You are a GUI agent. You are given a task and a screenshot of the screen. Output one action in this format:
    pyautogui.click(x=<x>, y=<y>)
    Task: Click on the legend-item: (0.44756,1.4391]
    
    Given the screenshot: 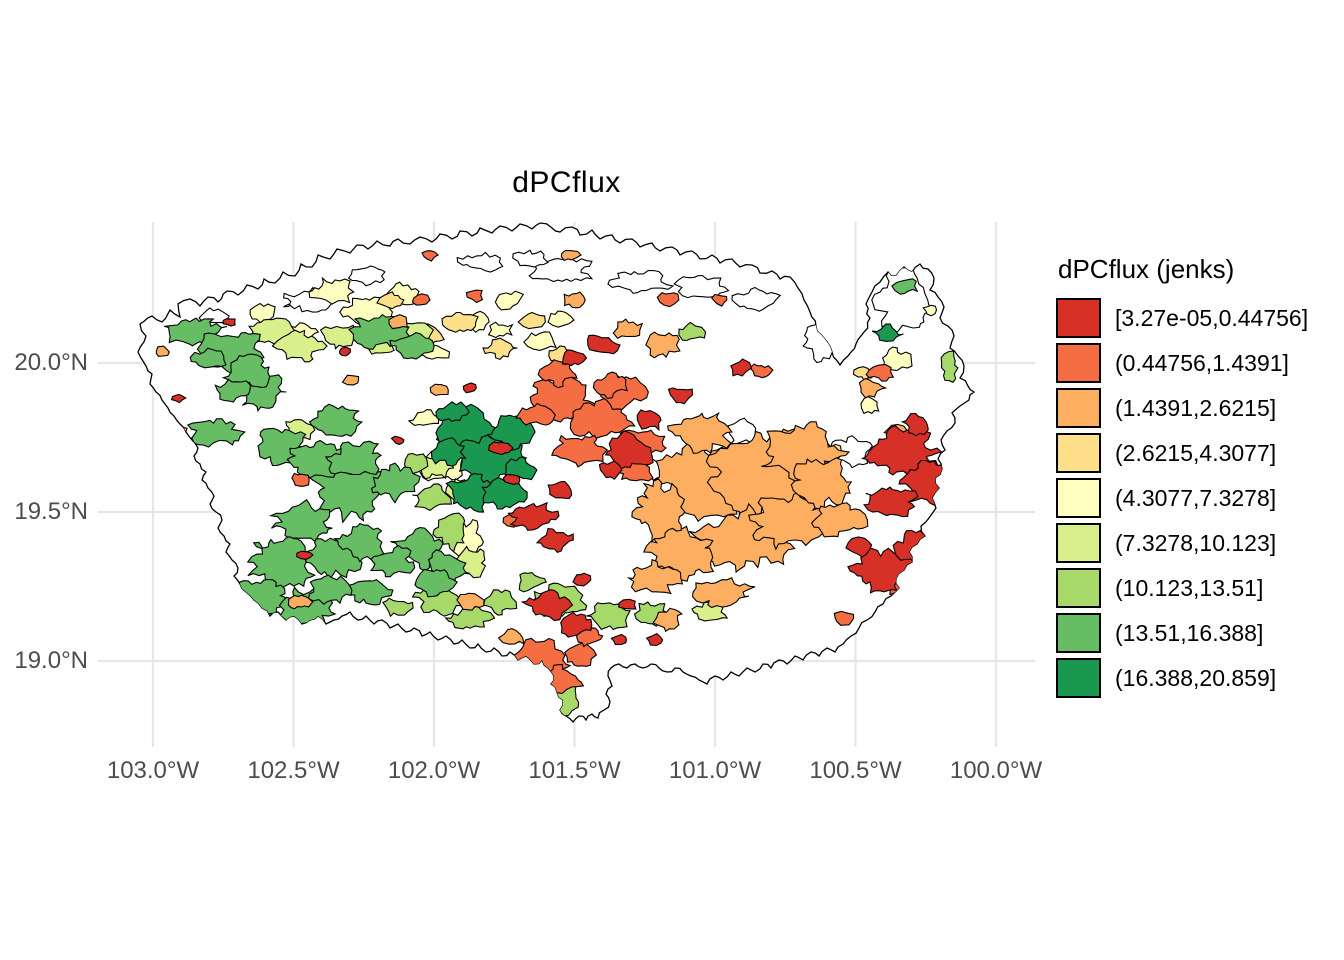 What is the action you would take?
    pyautogui.click(x=1182, y=363)
    